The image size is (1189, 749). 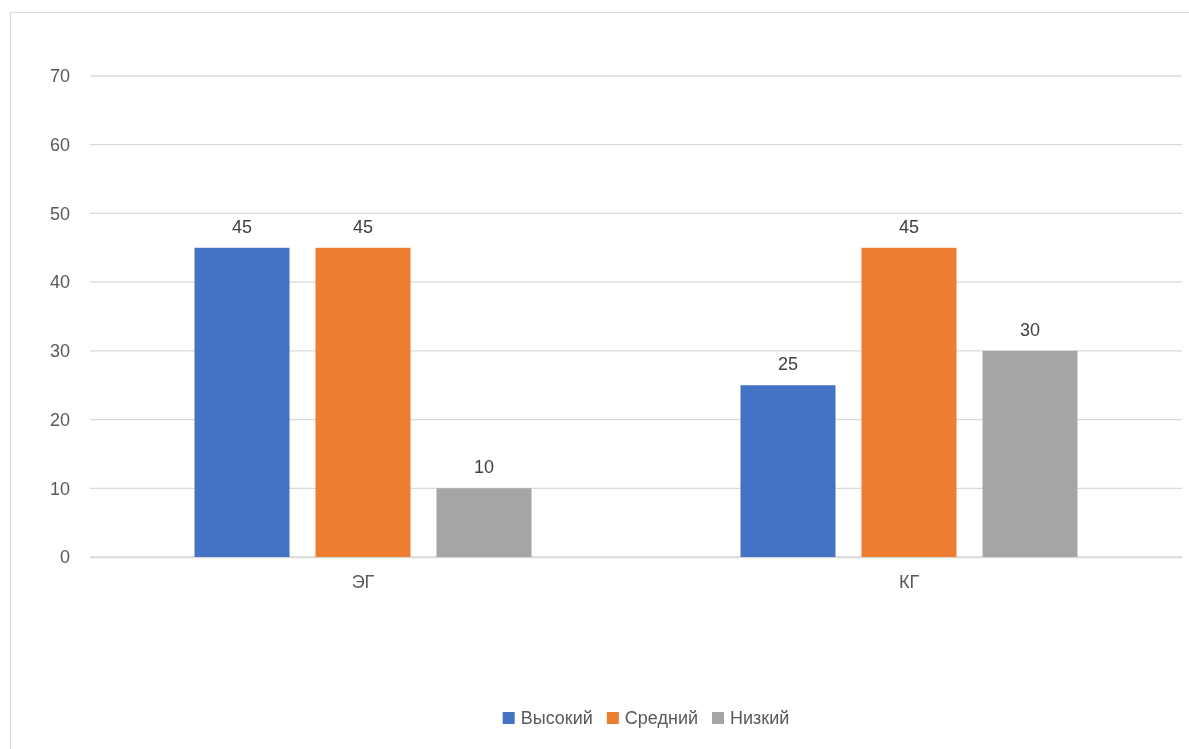 I want to click on y-tick-label: 10, so click(x=59, y=488).